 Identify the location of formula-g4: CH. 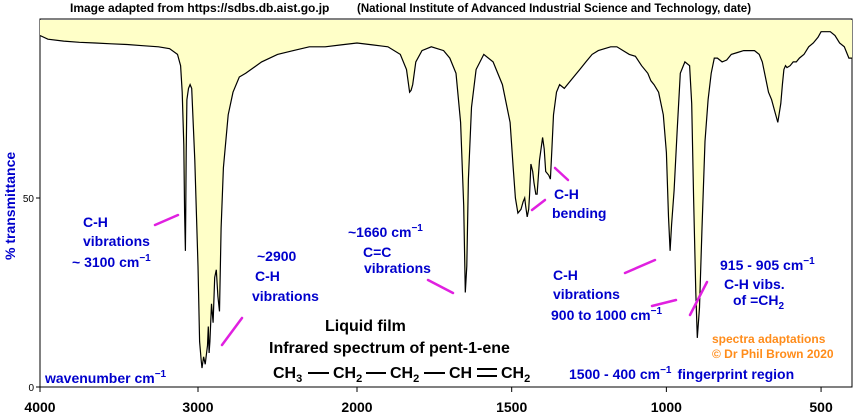
(460, 373).